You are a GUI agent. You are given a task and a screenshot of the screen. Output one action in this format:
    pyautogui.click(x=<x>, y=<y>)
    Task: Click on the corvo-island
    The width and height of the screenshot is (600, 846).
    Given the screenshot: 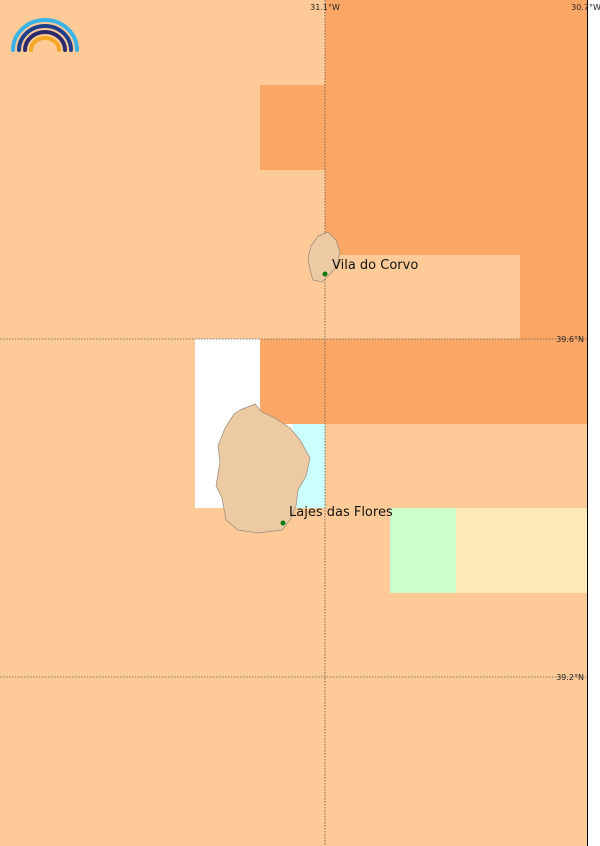 What is the action you would take?
    pyautogui.click(x=324, y=257)
    